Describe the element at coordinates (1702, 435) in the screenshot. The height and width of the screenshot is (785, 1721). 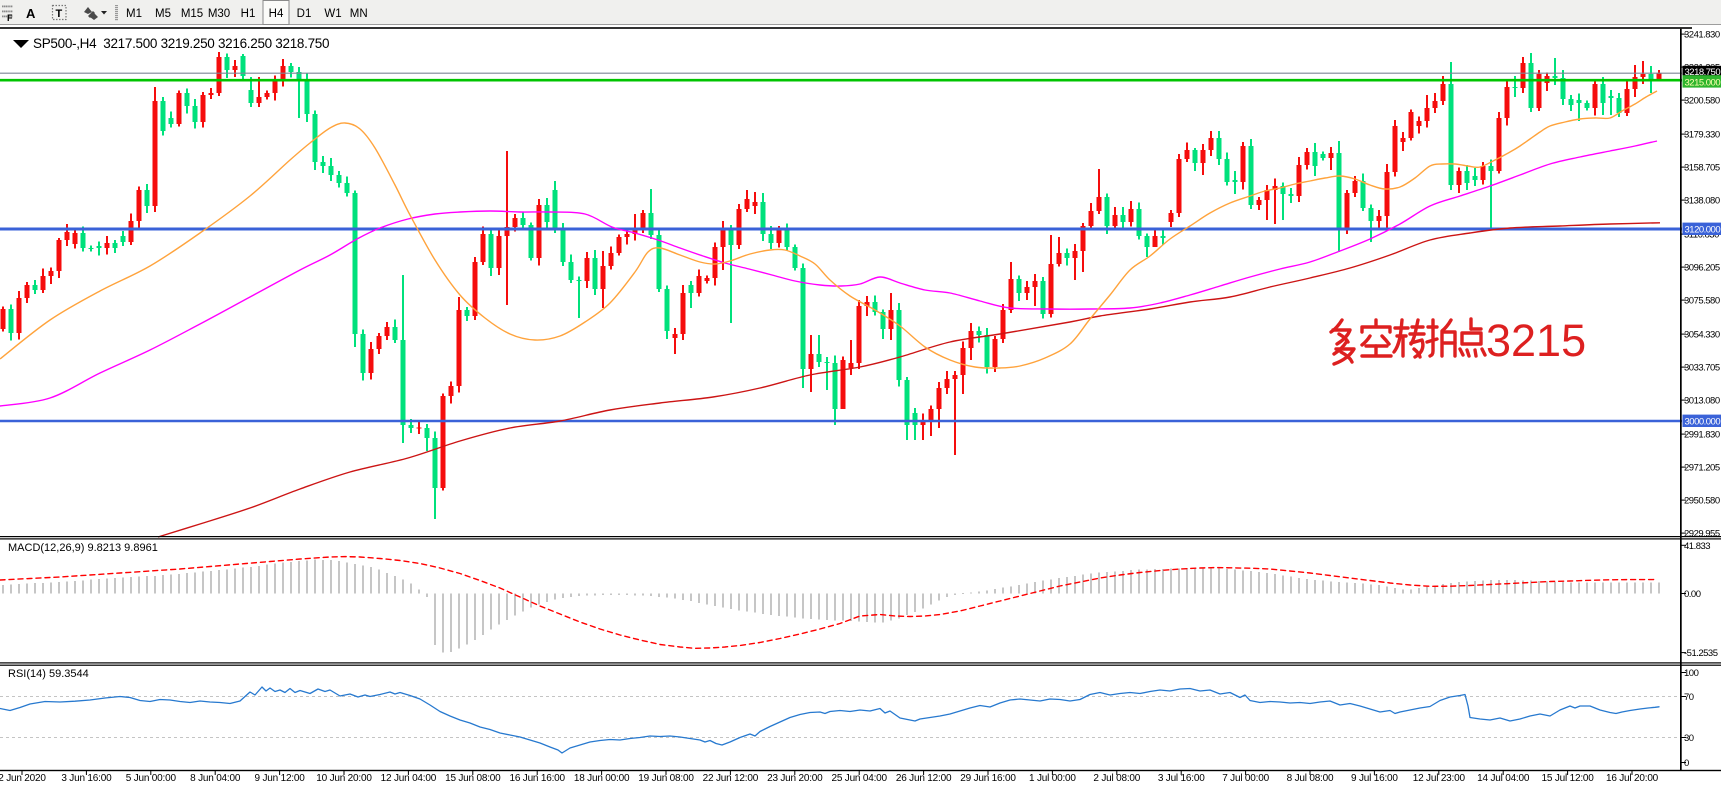
I see `svg-text: 2991.830` at that location.